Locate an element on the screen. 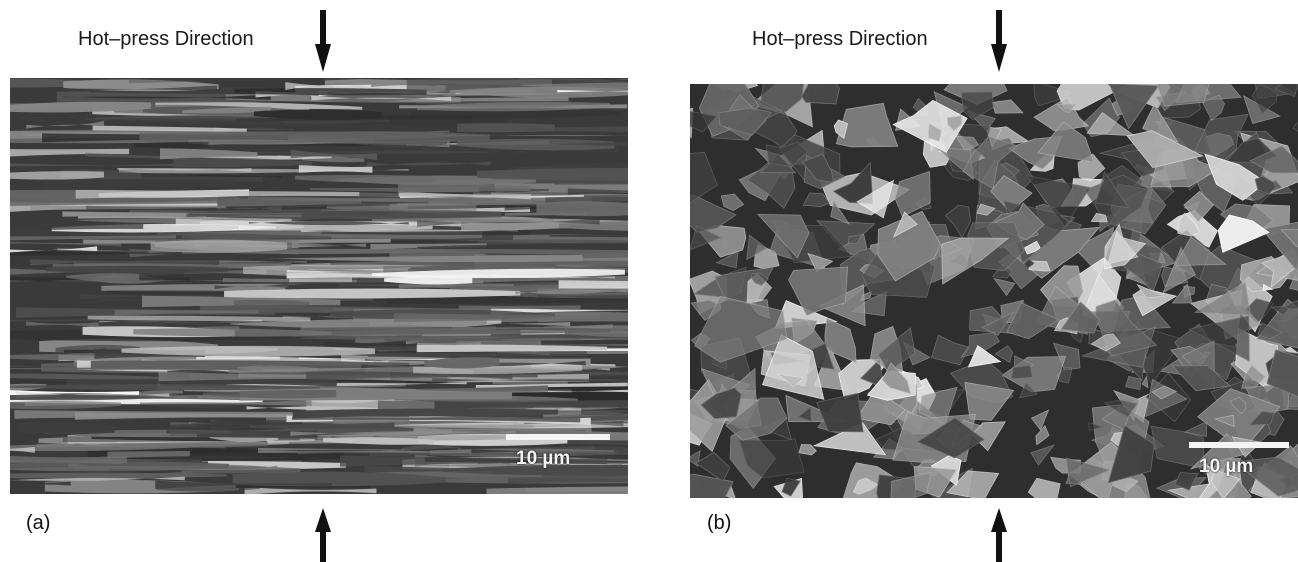 This screenshot has width=1298, height=562. panel-label: (a) is located at coordinates (38, 523).